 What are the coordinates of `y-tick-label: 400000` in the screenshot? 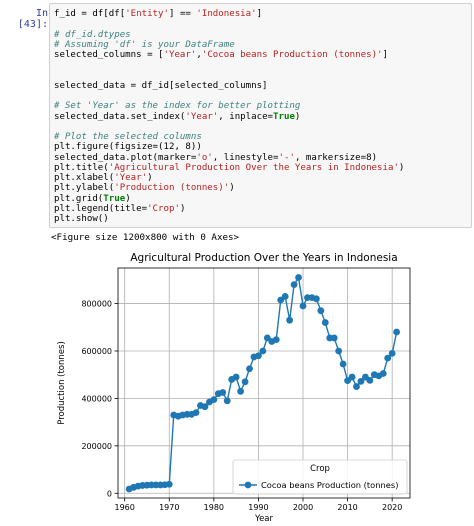 It's located at (96, 398).